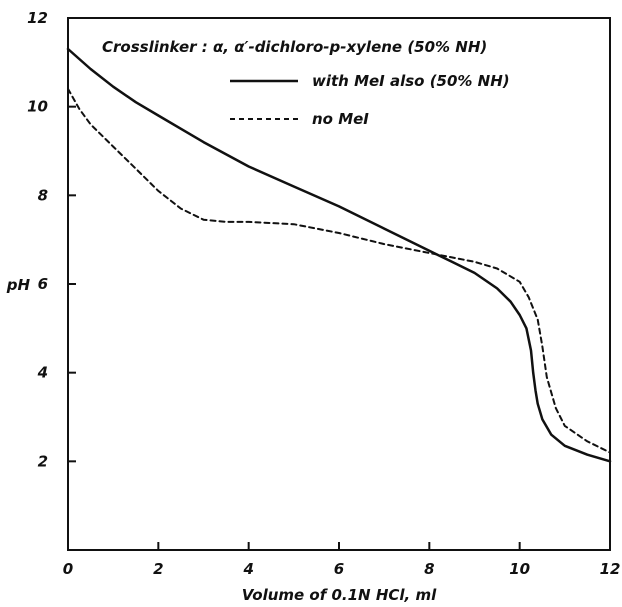 The width and height of the screenshot is (622, 607). Describe the element at coordinates (340, 119) in the screenshot. I see `legend-label-no-mei: no MeI` at that location.